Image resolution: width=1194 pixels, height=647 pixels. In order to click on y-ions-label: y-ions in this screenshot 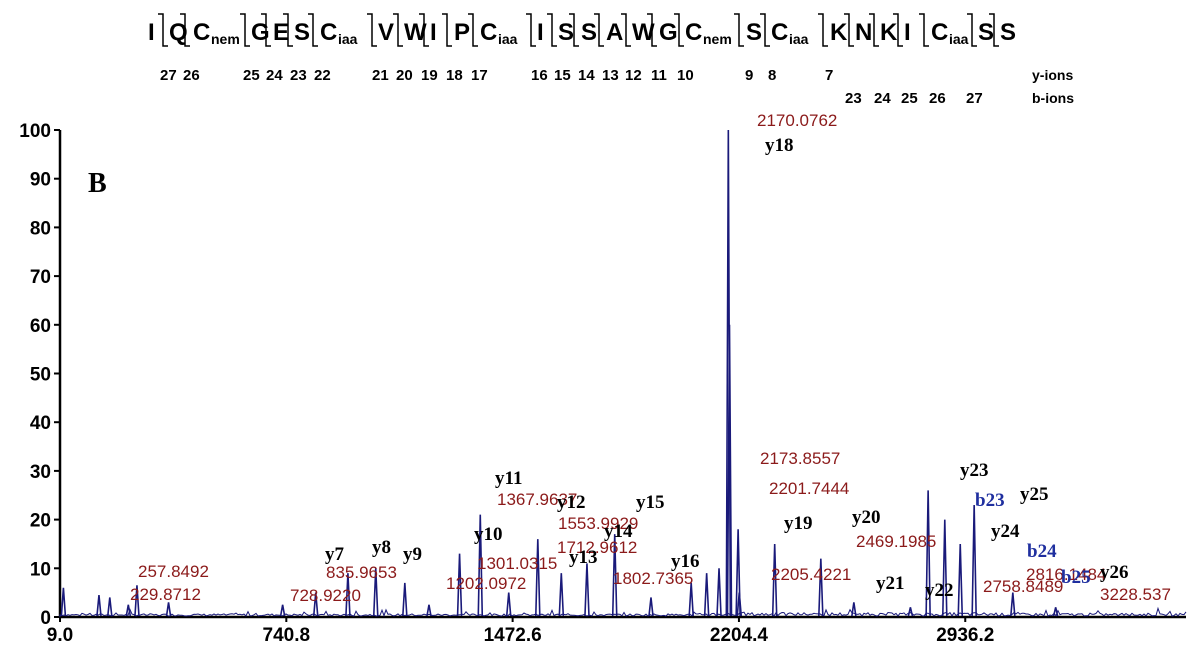, I will do `click(1052, 75)`.